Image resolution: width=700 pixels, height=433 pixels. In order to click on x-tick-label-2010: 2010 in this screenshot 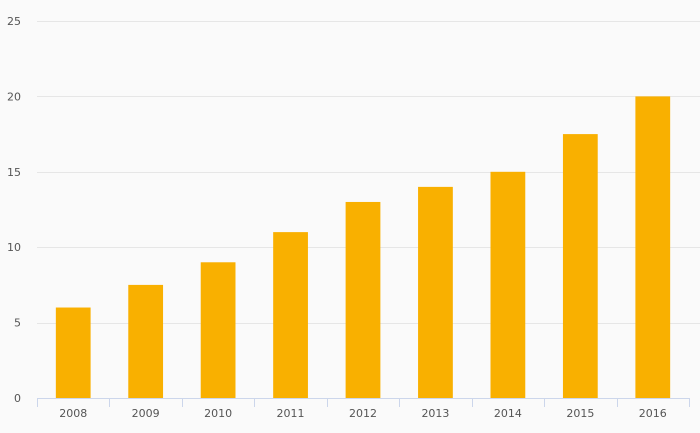, I will do `click(218, 413)`.